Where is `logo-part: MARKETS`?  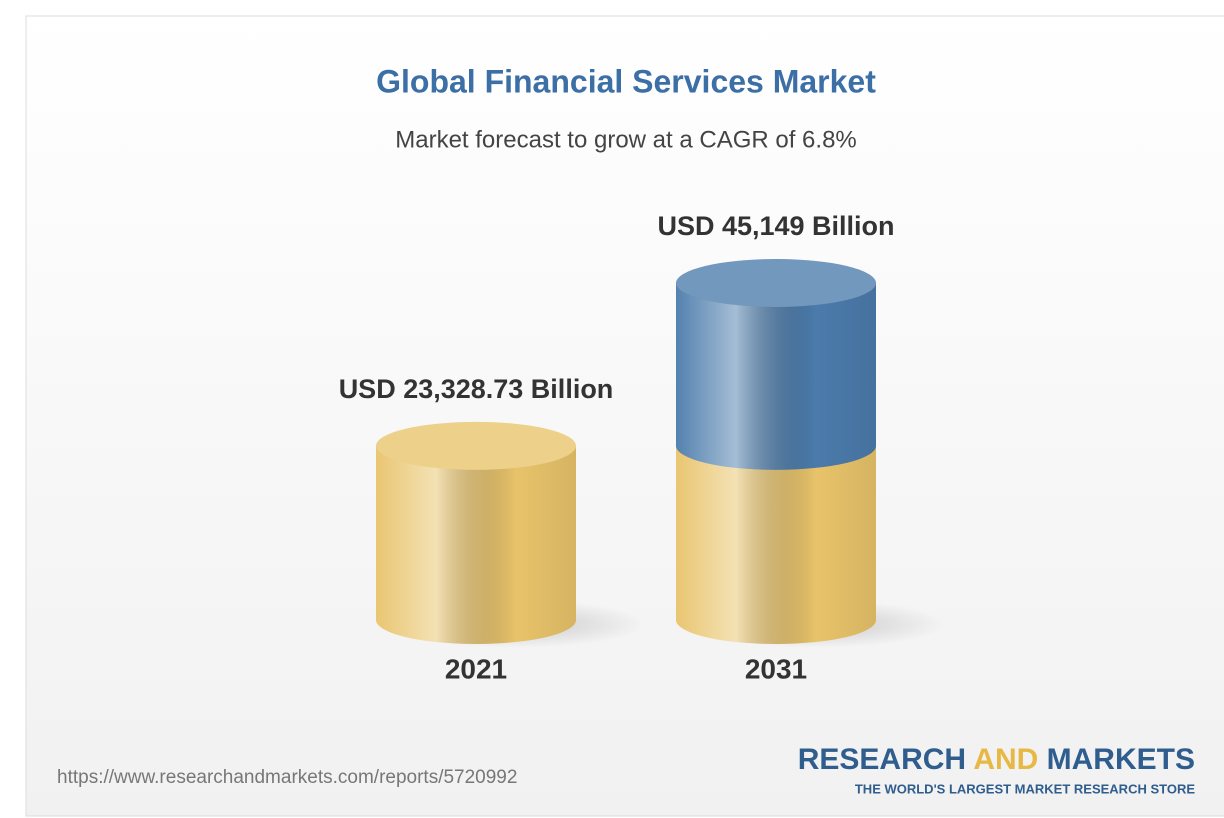 logo-part: MARKETS is located at coordinates (1121, 759).